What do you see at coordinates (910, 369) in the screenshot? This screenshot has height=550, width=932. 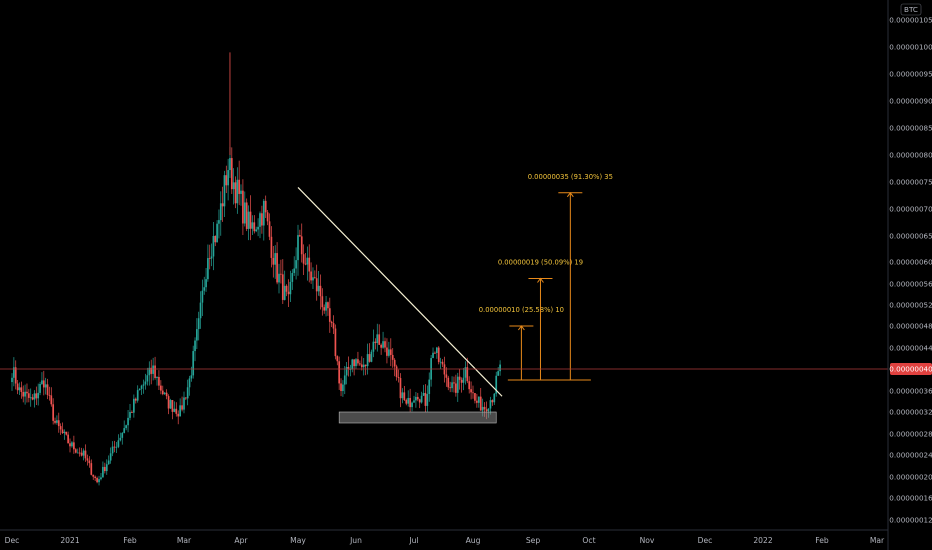 I see `last-price-label: 0.00000040` at bounding box center [910, 369].